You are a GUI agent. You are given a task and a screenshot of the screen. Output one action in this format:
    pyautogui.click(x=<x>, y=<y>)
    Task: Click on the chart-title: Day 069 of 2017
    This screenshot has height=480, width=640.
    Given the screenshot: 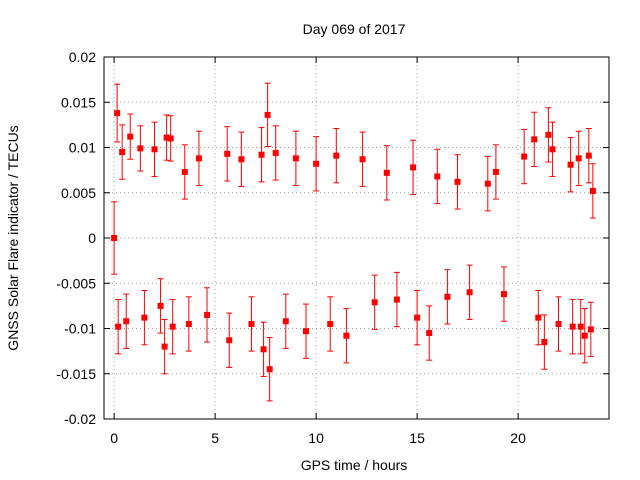 What is the action you would take?
    pyautogui.click(x=354, y=29)
    